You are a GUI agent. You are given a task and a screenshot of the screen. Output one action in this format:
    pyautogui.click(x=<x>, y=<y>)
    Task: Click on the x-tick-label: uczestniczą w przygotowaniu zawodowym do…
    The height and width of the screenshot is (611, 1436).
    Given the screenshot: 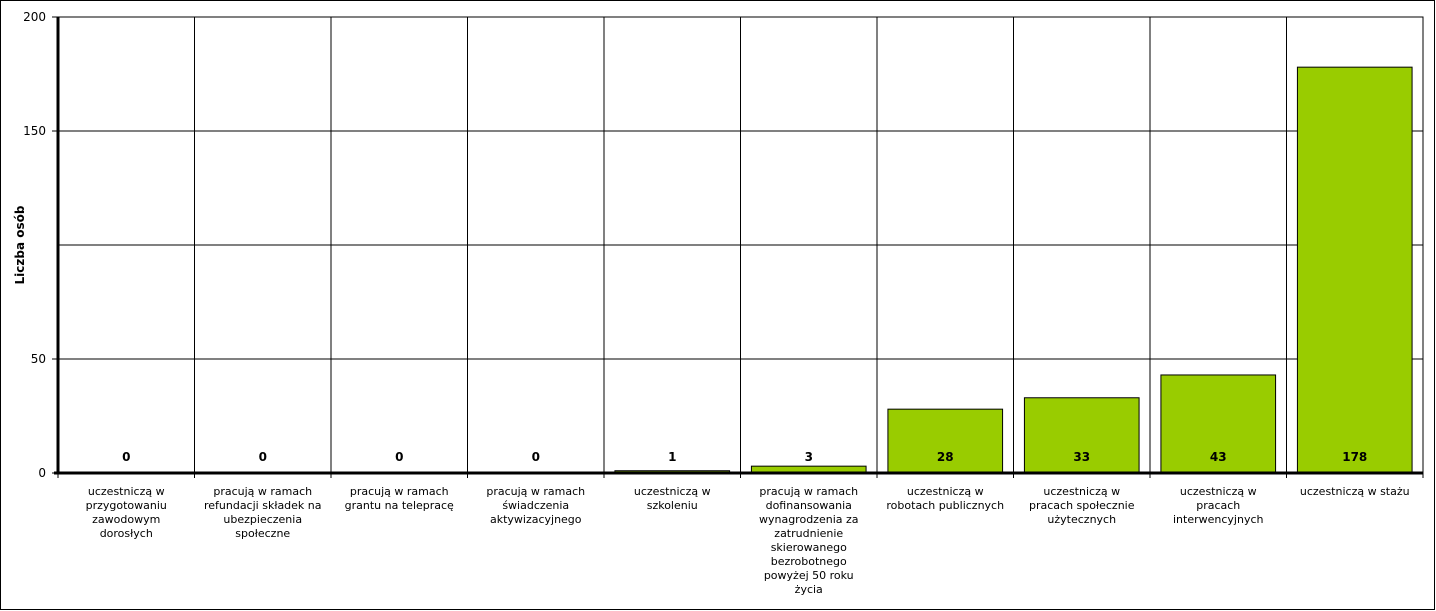 What is the action you would take?
    pyautogui.click(x=126, y=512)
    